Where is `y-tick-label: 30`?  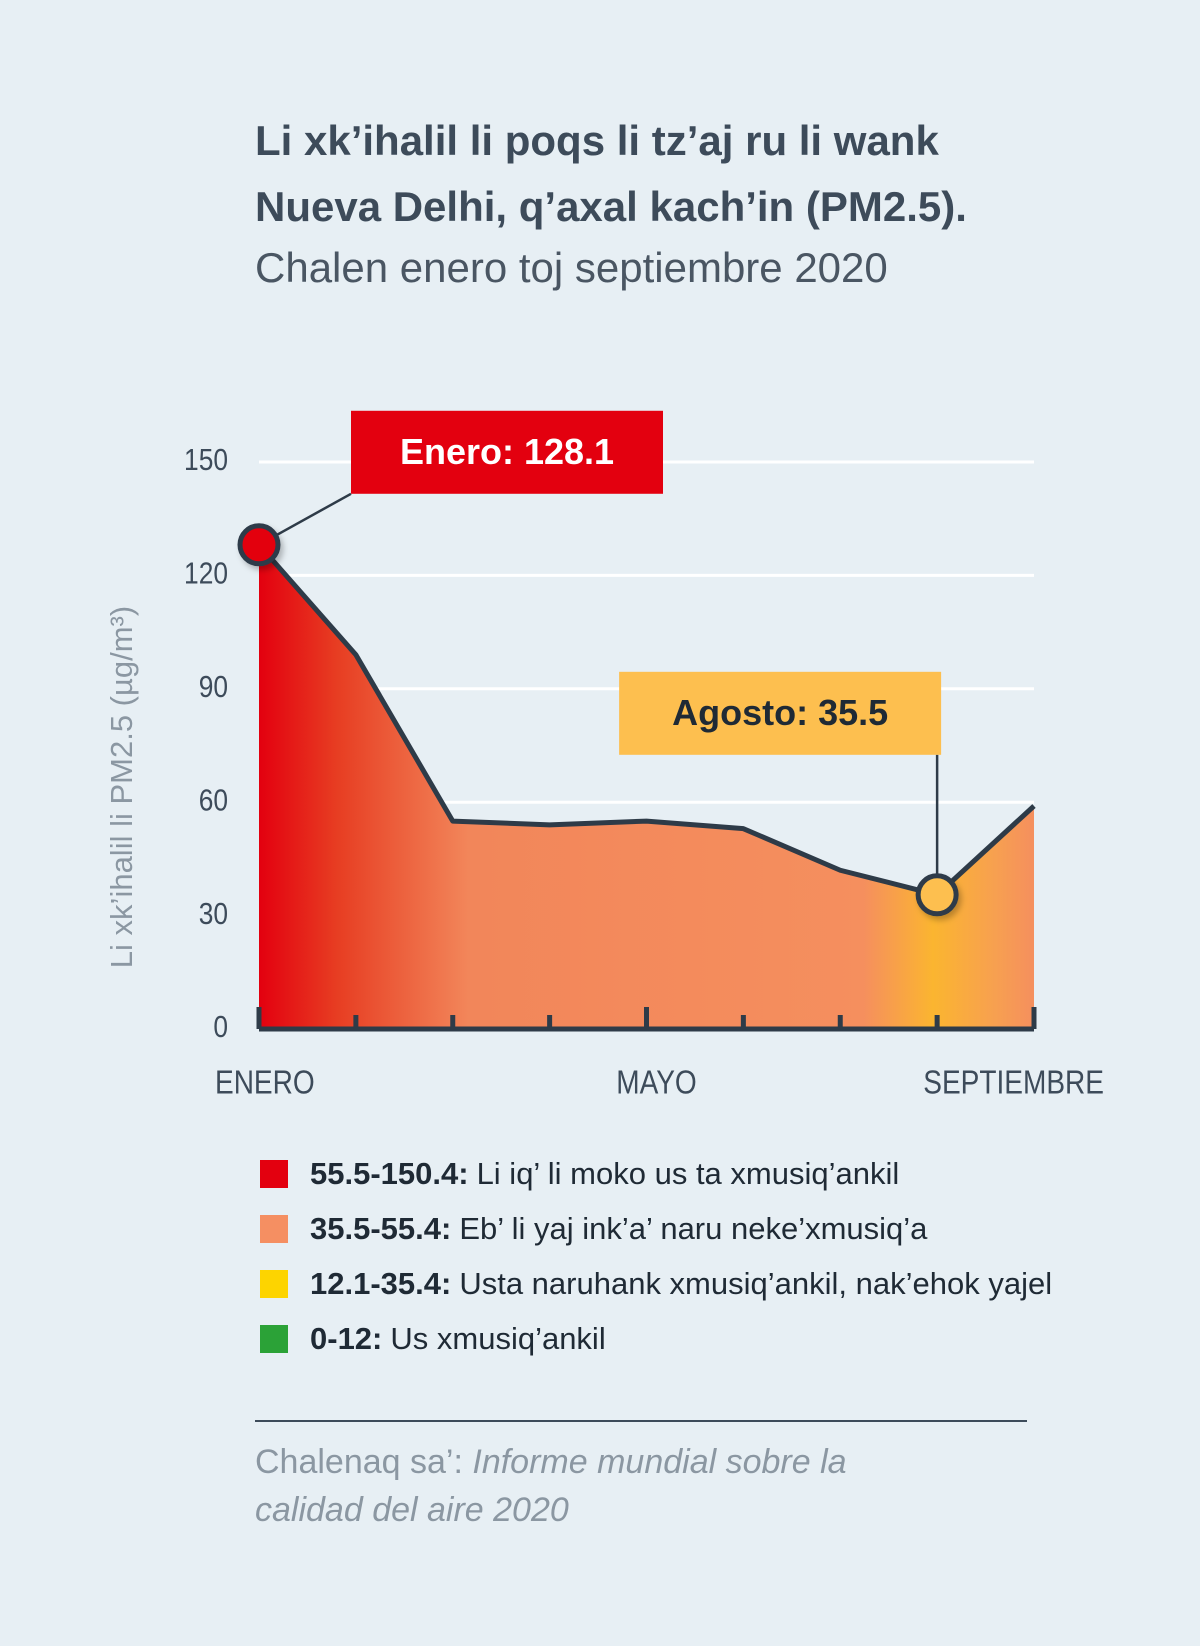
y-tick-label: 30 is located at coordinates (213, 914).